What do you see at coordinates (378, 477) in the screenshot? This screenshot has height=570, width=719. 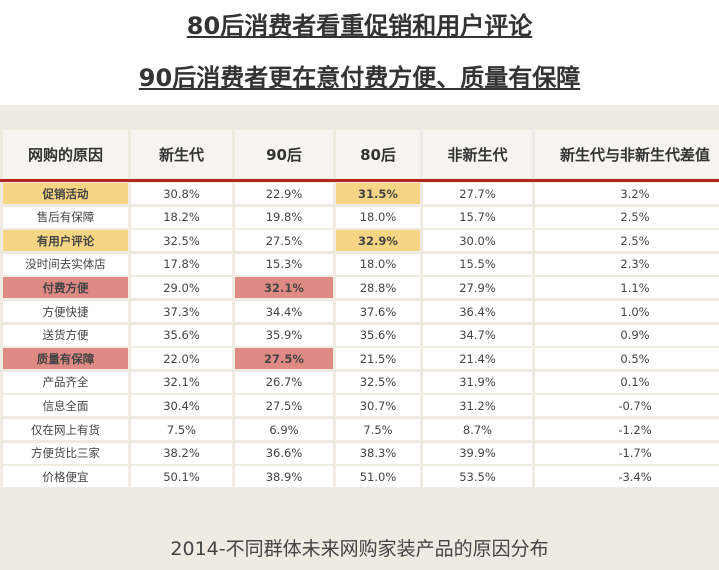 I see `value-cell: 51.0%` at bounding box center [378, 477].